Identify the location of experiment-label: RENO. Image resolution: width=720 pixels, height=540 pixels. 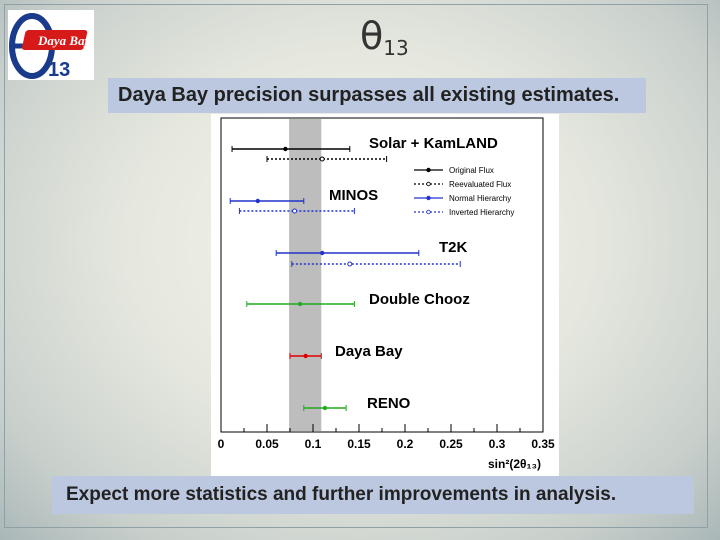
(389, 403).